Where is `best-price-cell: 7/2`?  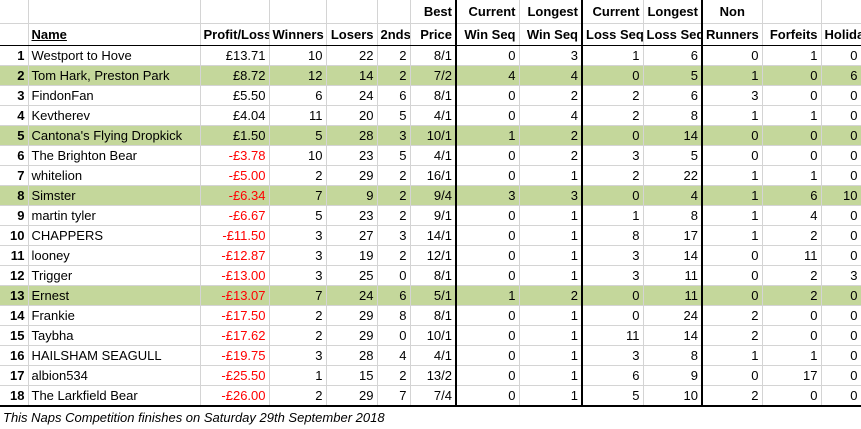
best-price-cell: 7/2 is located at coordinates (433, 75).